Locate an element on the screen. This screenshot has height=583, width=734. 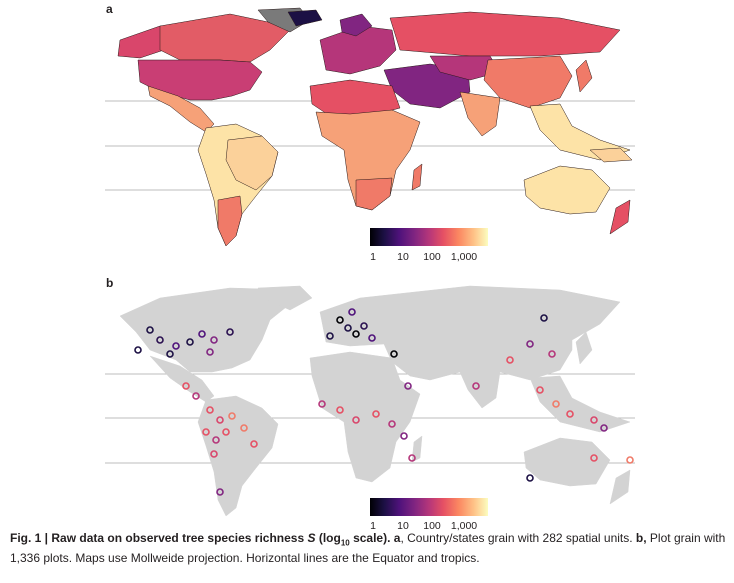
land-africa is located at coordinates (365, 417).